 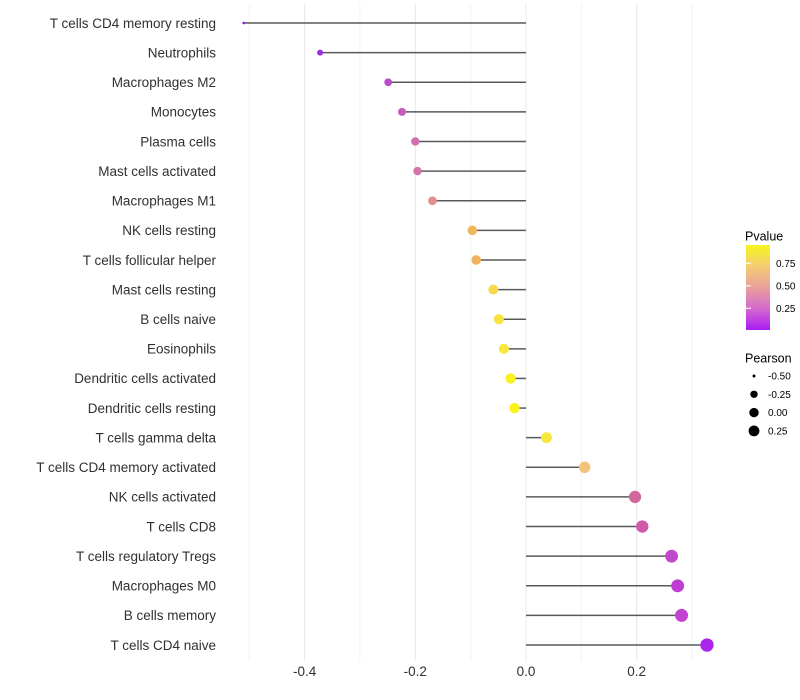 I want to click on y-axis-label: Macrophages M2, so click(x=164, y=82).